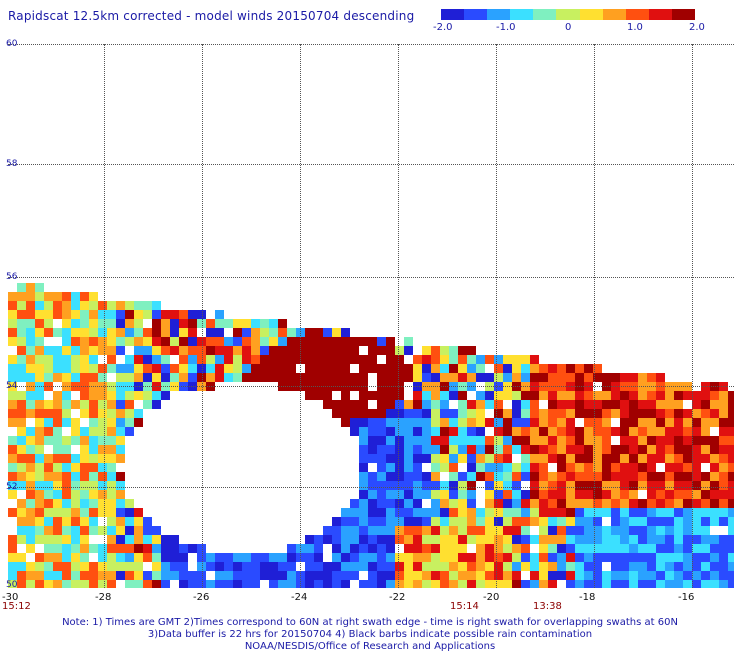 The width and height of the screenshot is (740, 653). I want to click on gridline-lat, so click(371, 164).